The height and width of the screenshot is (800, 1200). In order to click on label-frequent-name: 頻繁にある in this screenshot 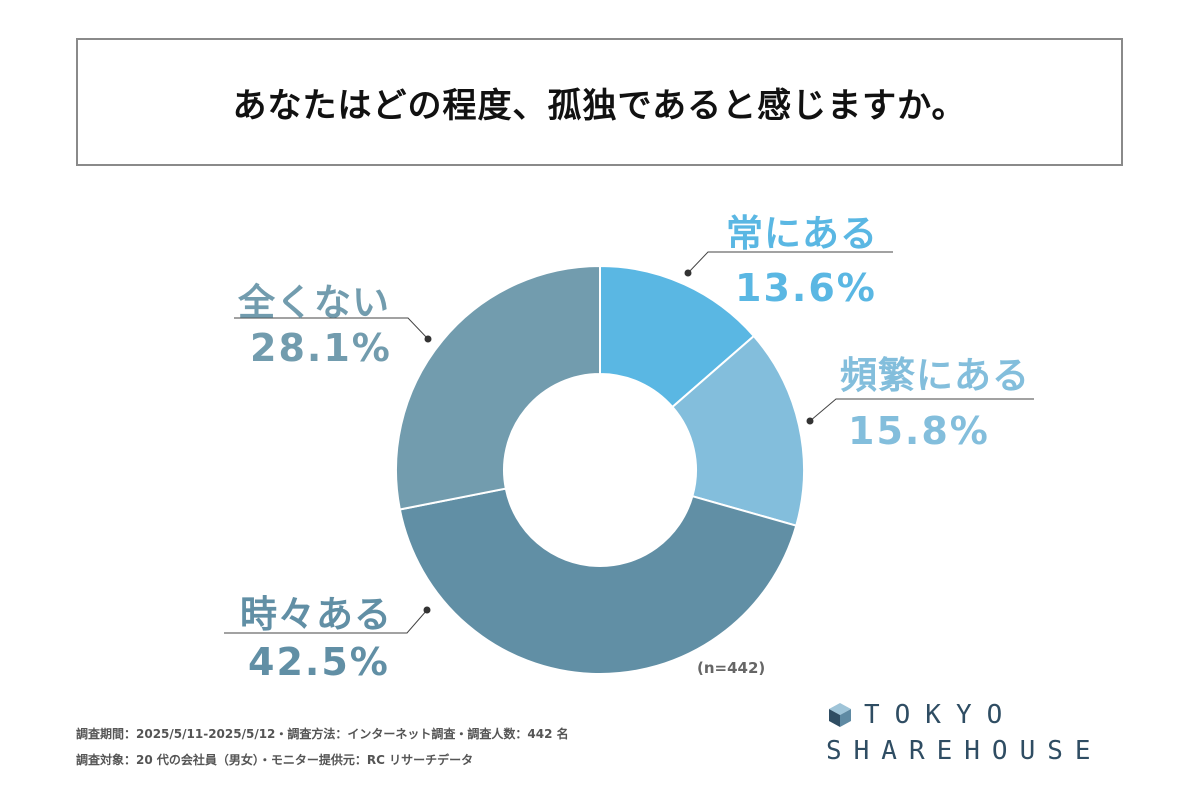, I will do `click(935, 375)`.